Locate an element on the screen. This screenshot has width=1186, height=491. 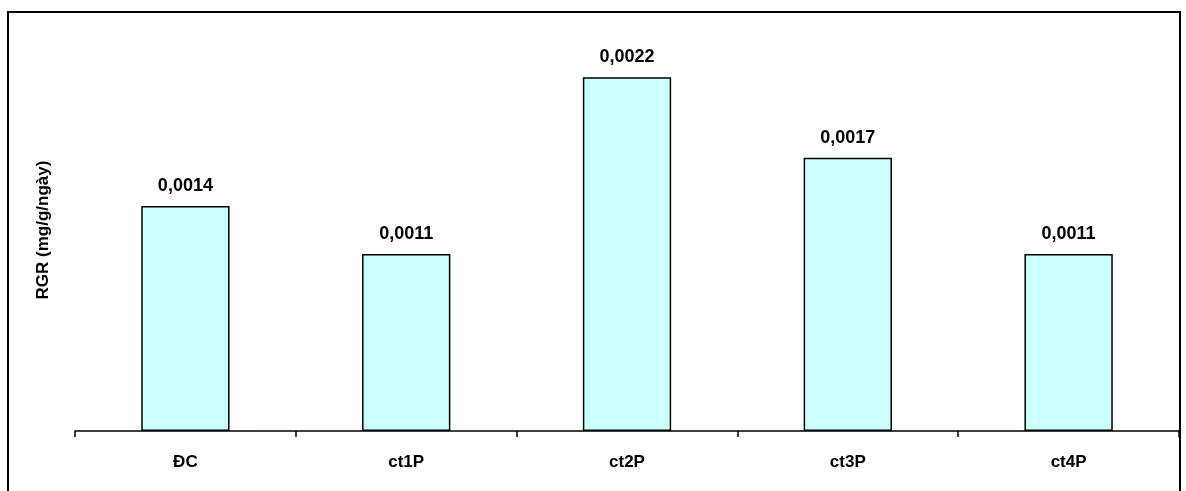
x-tick-label: ĐC is located at coordinates (185, 461).